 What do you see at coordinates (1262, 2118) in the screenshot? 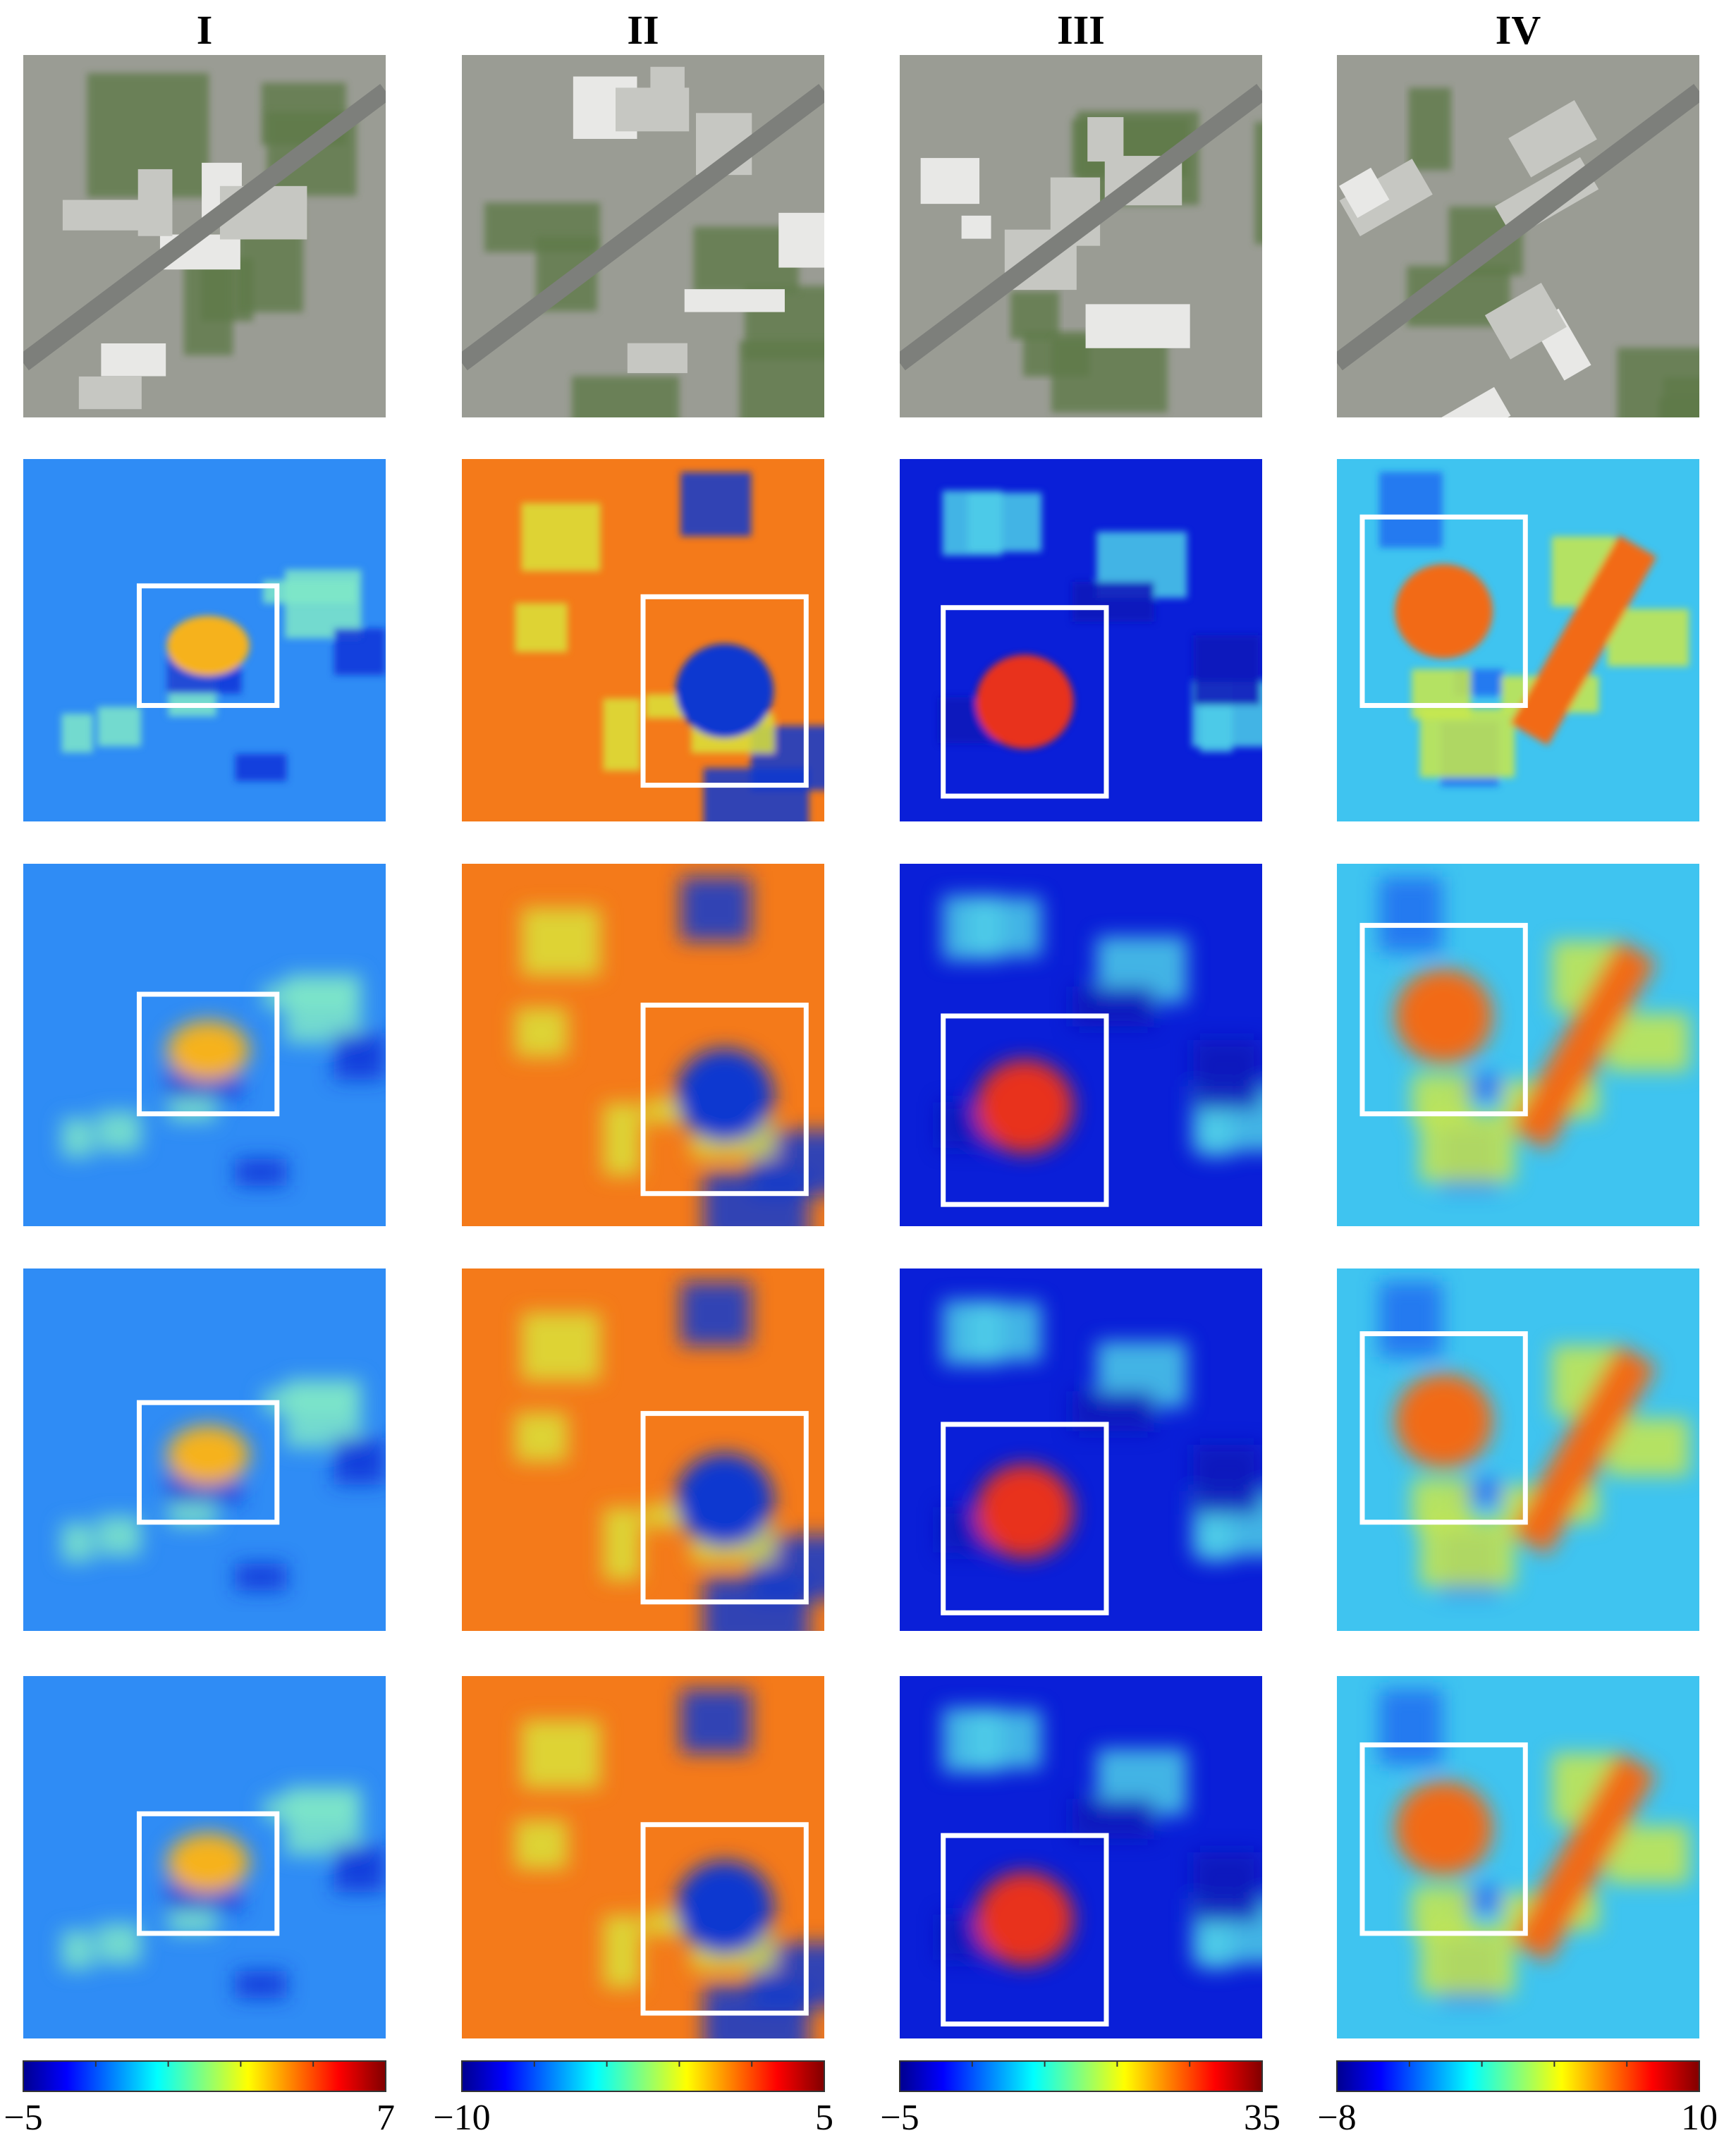
I see `colorbar-max: 35` at bounding box center [1262, 2118].